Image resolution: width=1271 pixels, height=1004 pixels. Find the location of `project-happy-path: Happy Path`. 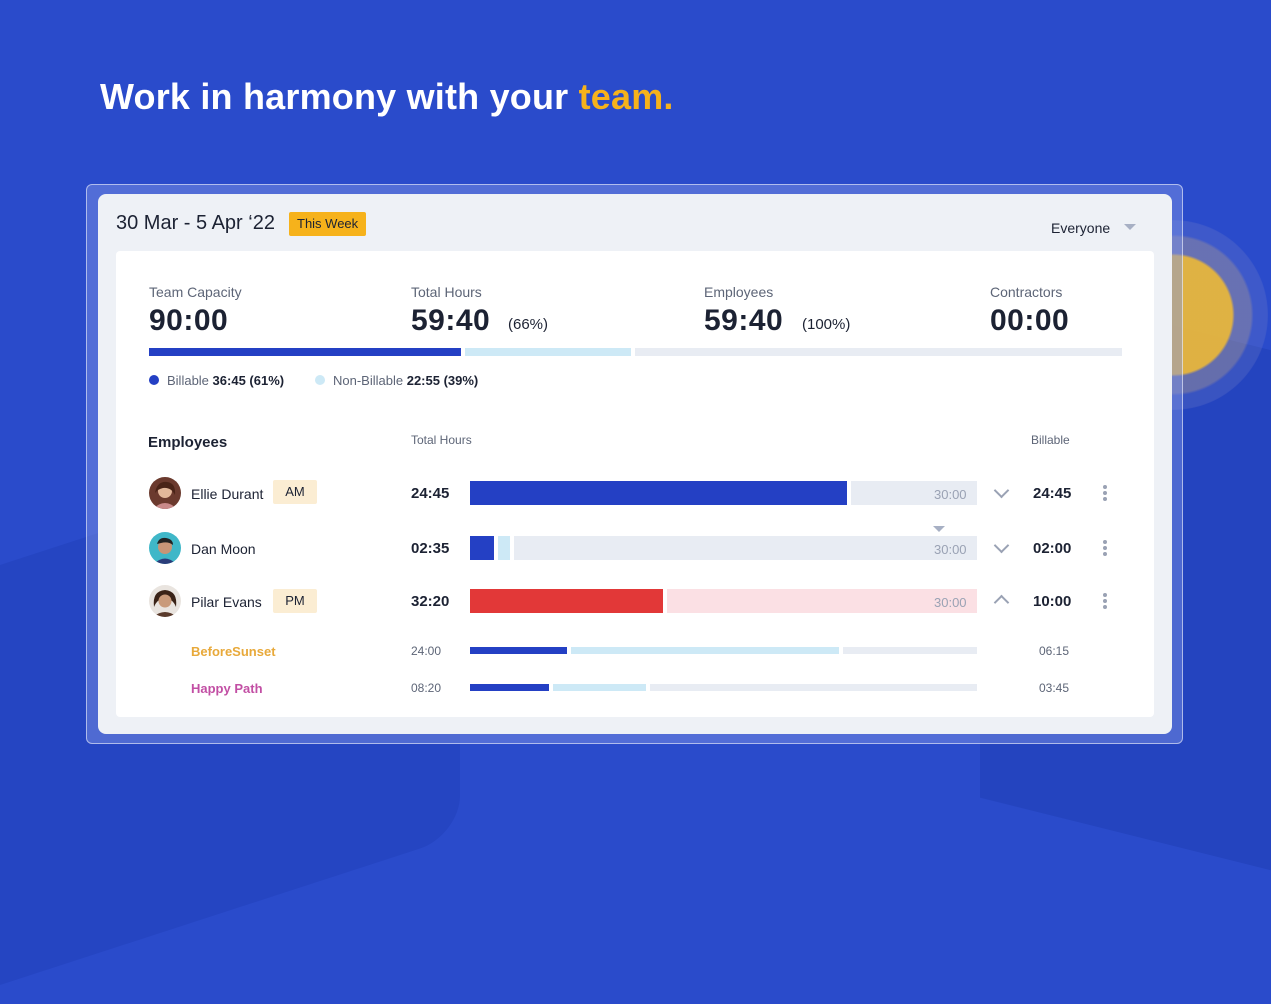

project-happy-path: Happy Path is located at coordinates (227, 688).